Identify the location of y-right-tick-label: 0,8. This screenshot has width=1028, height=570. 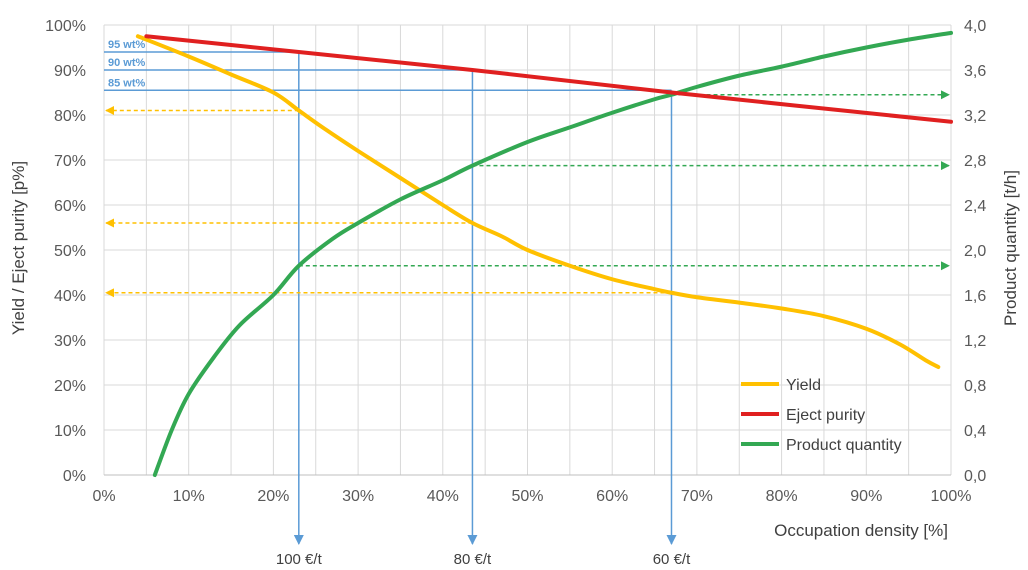
(975, 386).